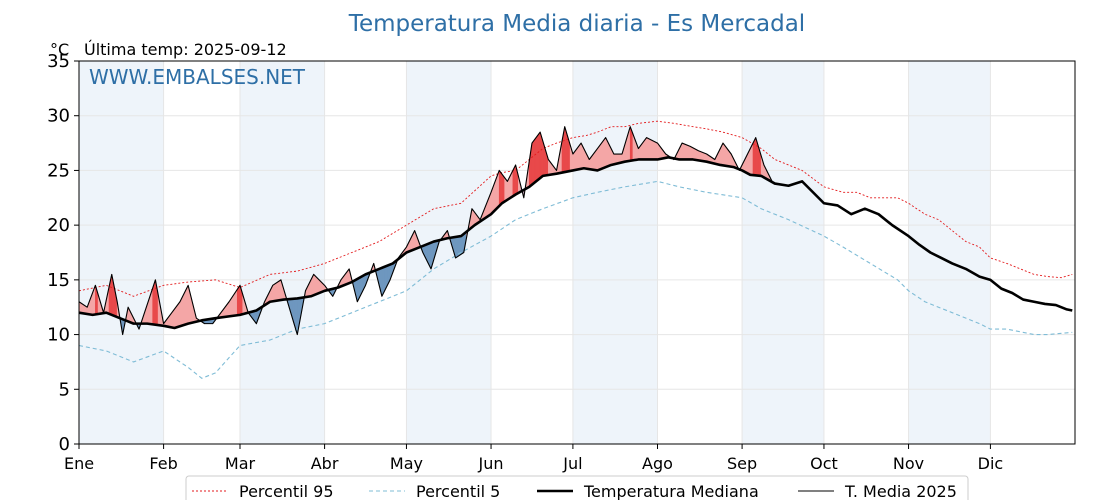 The height and width of the screenshot is (500, 1120). What do you see at coordinates (406, 463) in the screenshot?
I see `x-tick-label: May` at bounding box center [406, 463].